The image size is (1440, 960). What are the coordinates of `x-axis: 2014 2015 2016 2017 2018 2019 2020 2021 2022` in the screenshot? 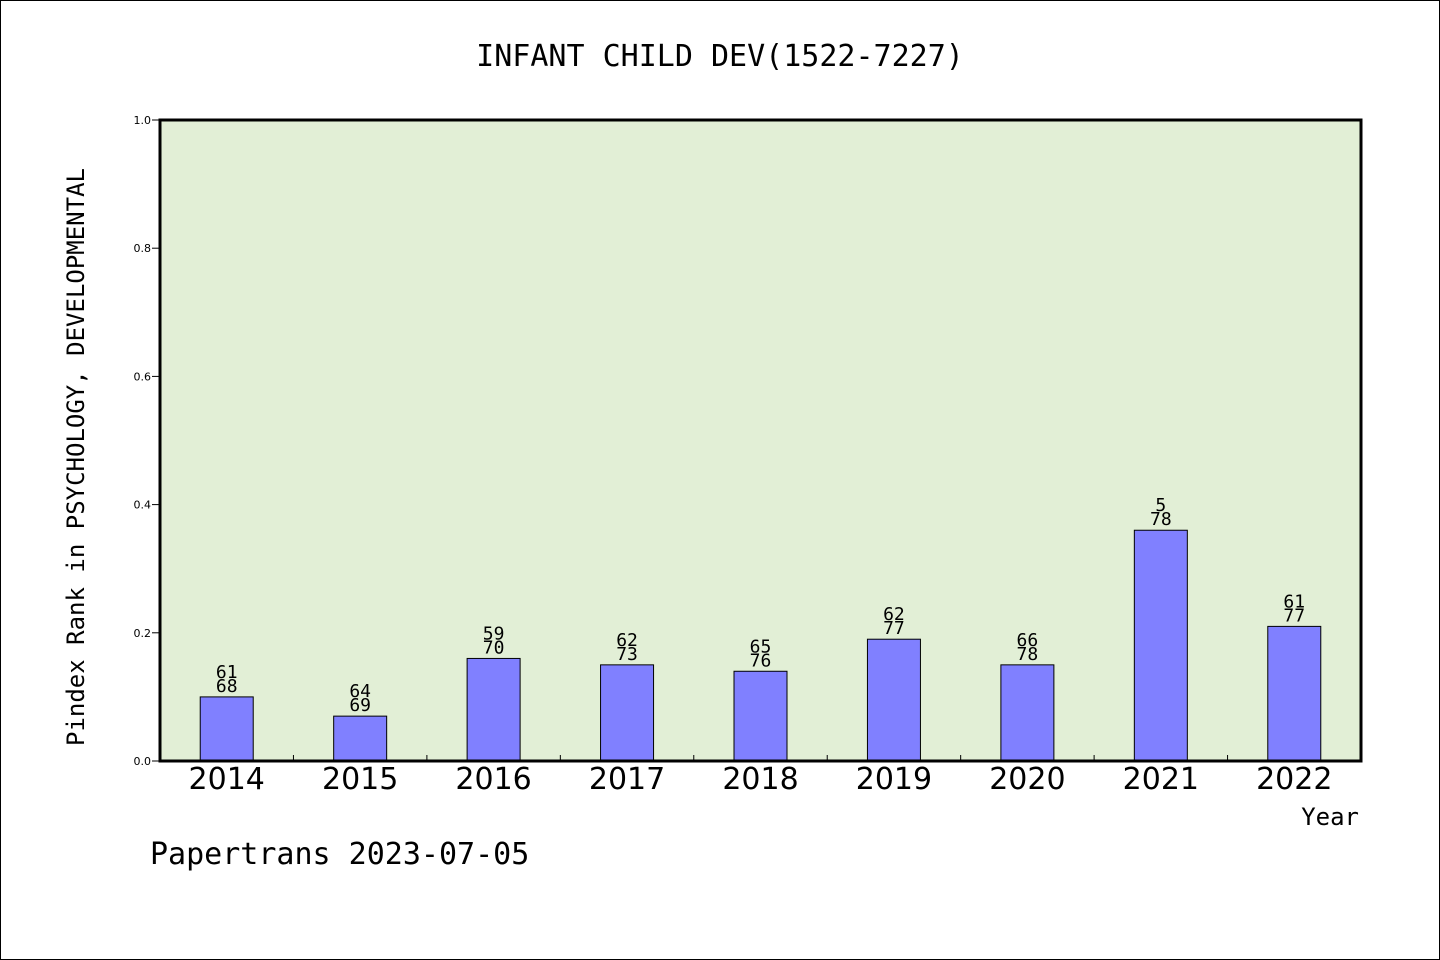 It's located at (760, 776).